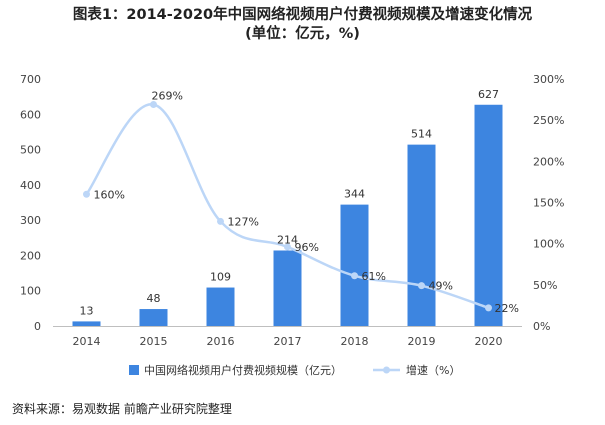 This screenshot has width=605, height=425. What do you see at coordinates (354, 194) in the screenshot?
I see `bar-value-label: 344` at bounding box center [354, 194].